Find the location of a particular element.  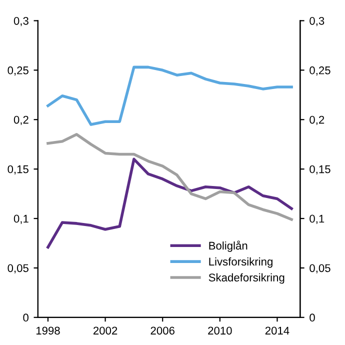

x-tick-label: 1998 is located at coordinates (48, 330).